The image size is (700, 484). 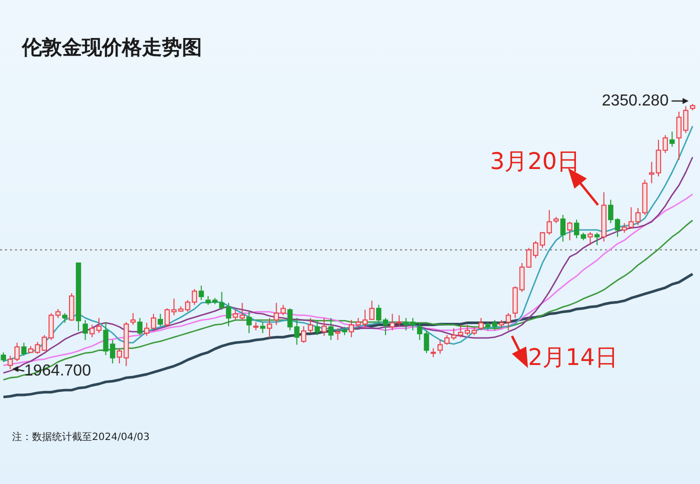 What do you see at coordinates (112, 47) in the screenshot?
I see `chart-title: 伦敦金现价格走势图` at bounding box center [112, 47].